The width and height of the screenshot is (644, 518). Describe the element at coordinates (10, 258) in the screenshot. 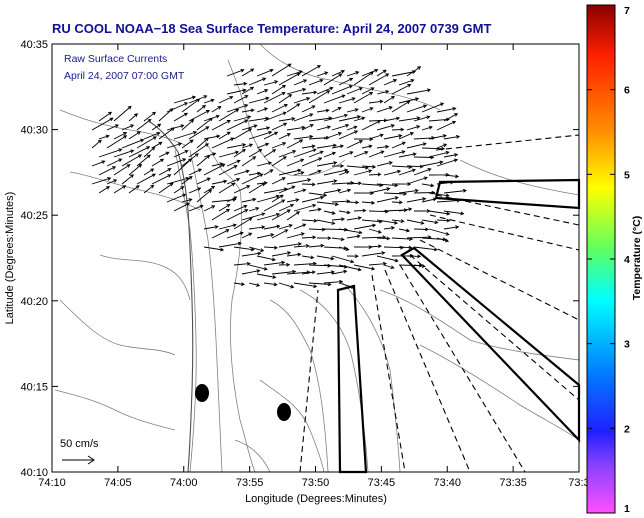

I see `y-axis-label: Latitude (Degrees:Minutes)` at that location.